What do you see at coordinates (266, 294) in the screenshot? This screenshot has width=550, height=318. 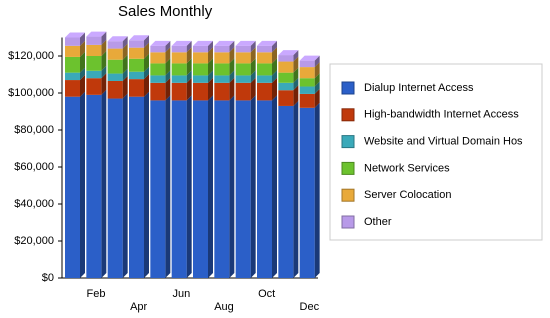 I see `x-tick-label: Oct` at bounding box center [266, 294].